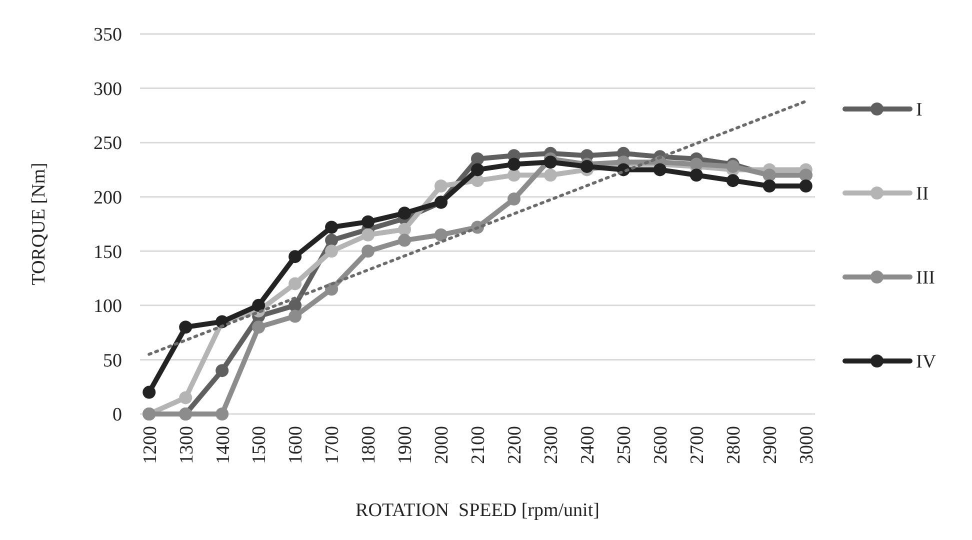  What do you see at coordinates (108, 198) in the screenshot?
I see `y-tick-label: 200` at bounding box center [108, 198].